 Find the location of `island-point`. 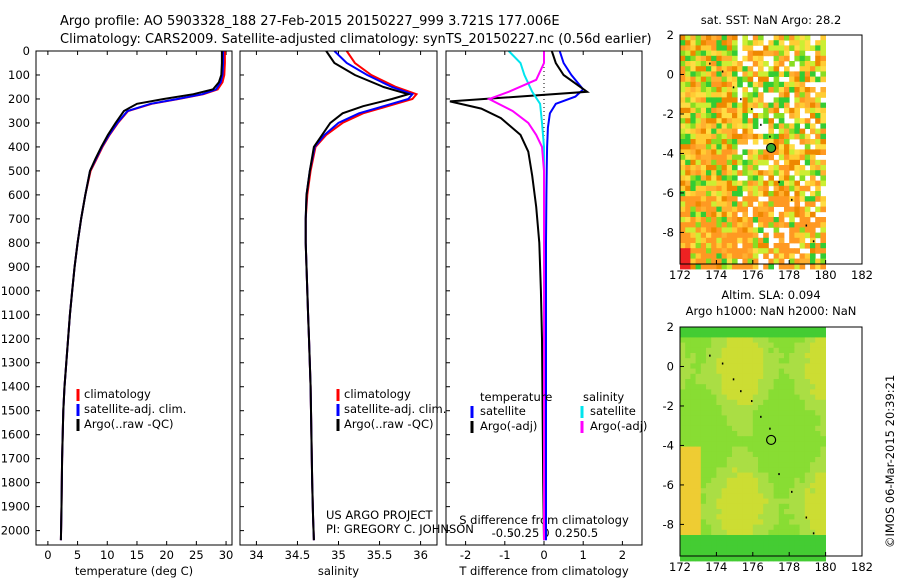

island-point is located at coordinates (733, 87).